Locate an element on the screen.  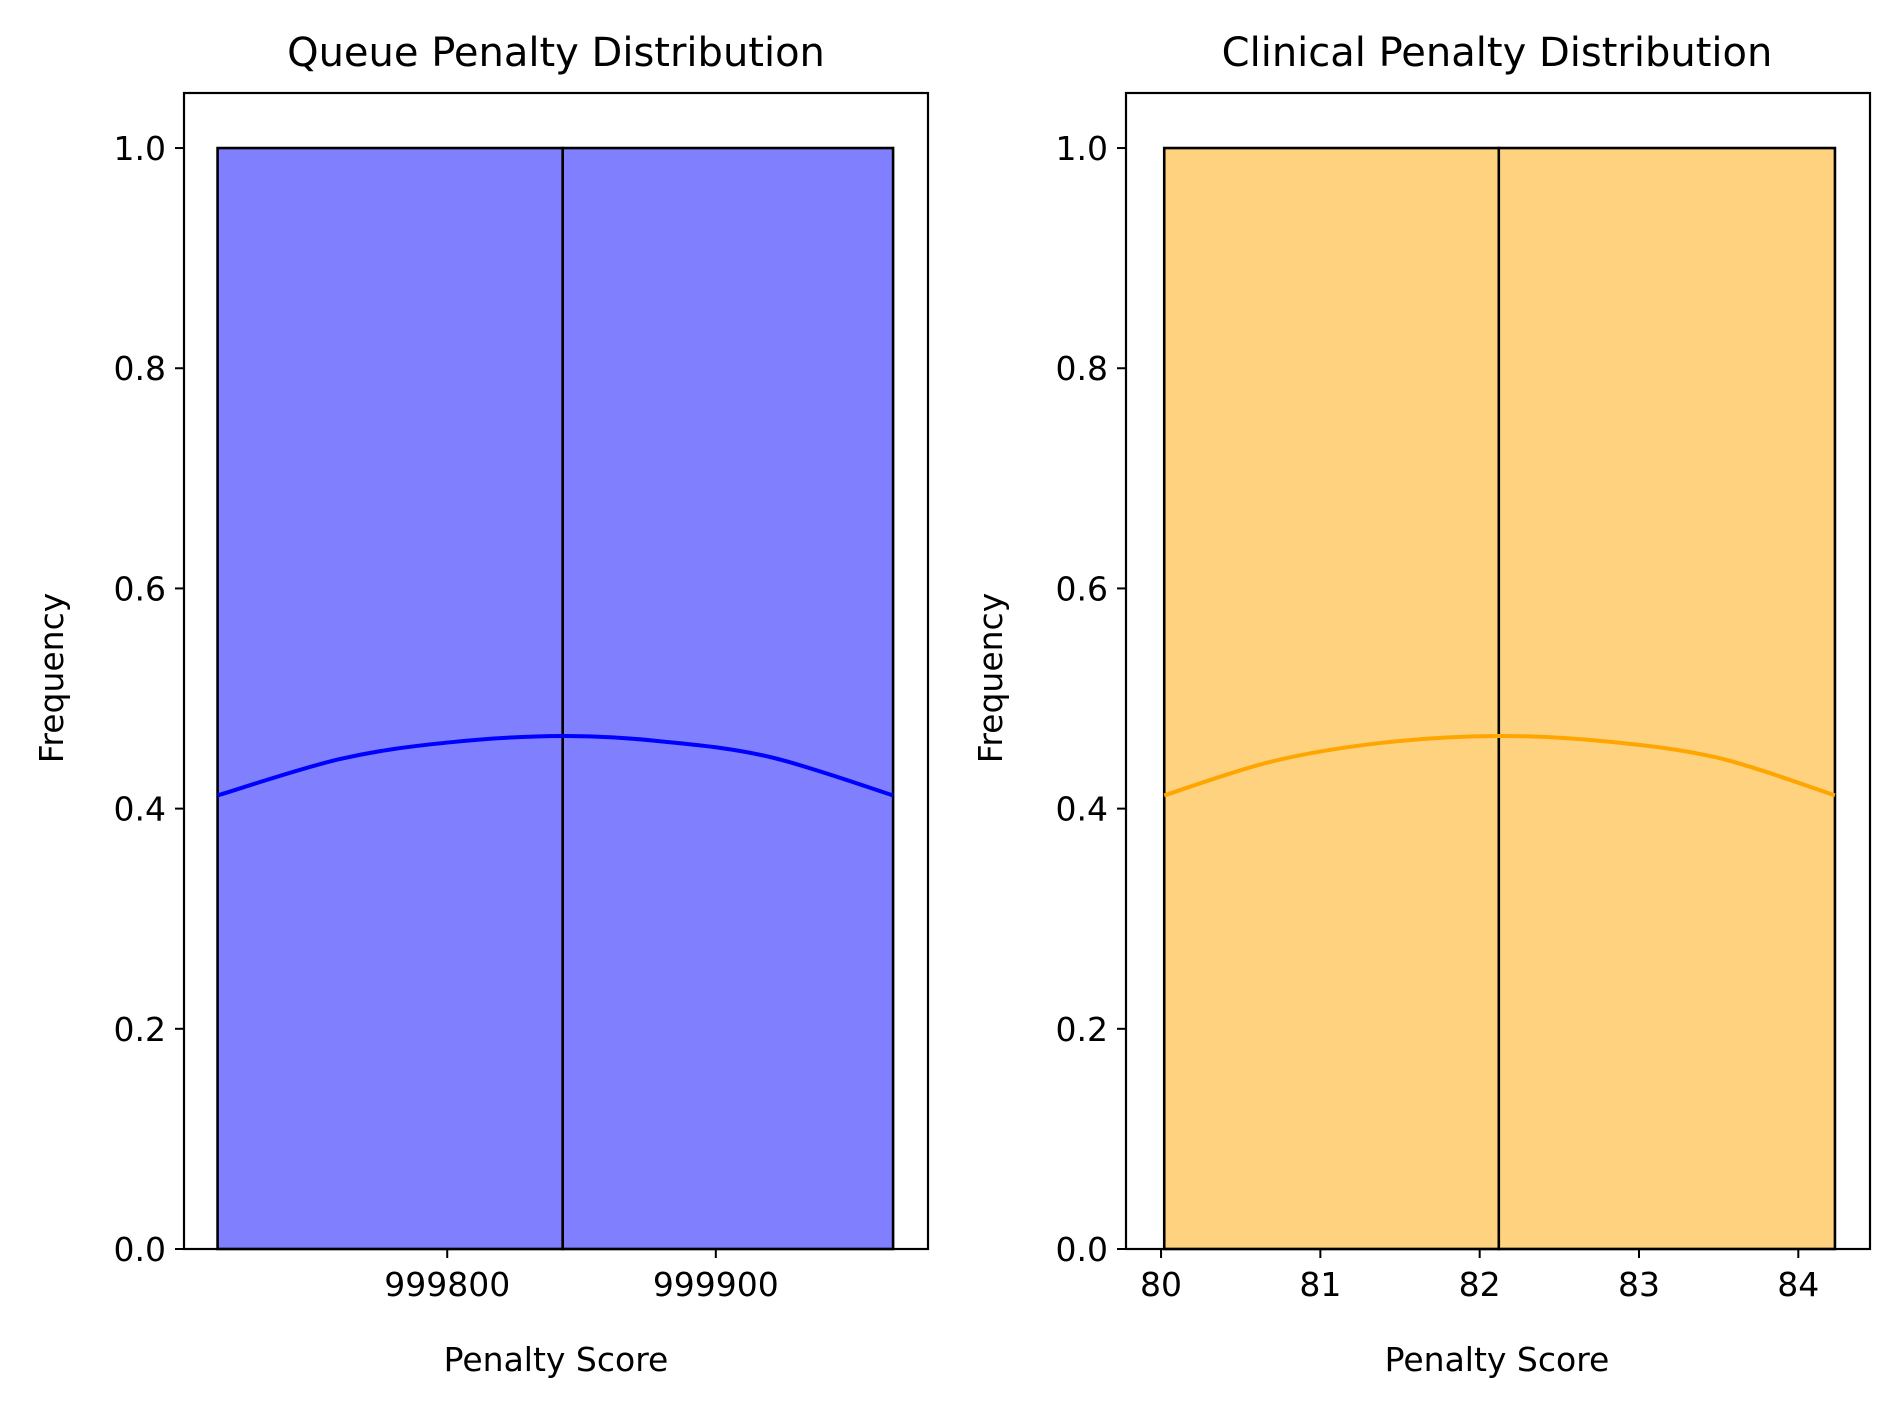
x-tick-label: 83 is located at coordinates (1639, 1284).